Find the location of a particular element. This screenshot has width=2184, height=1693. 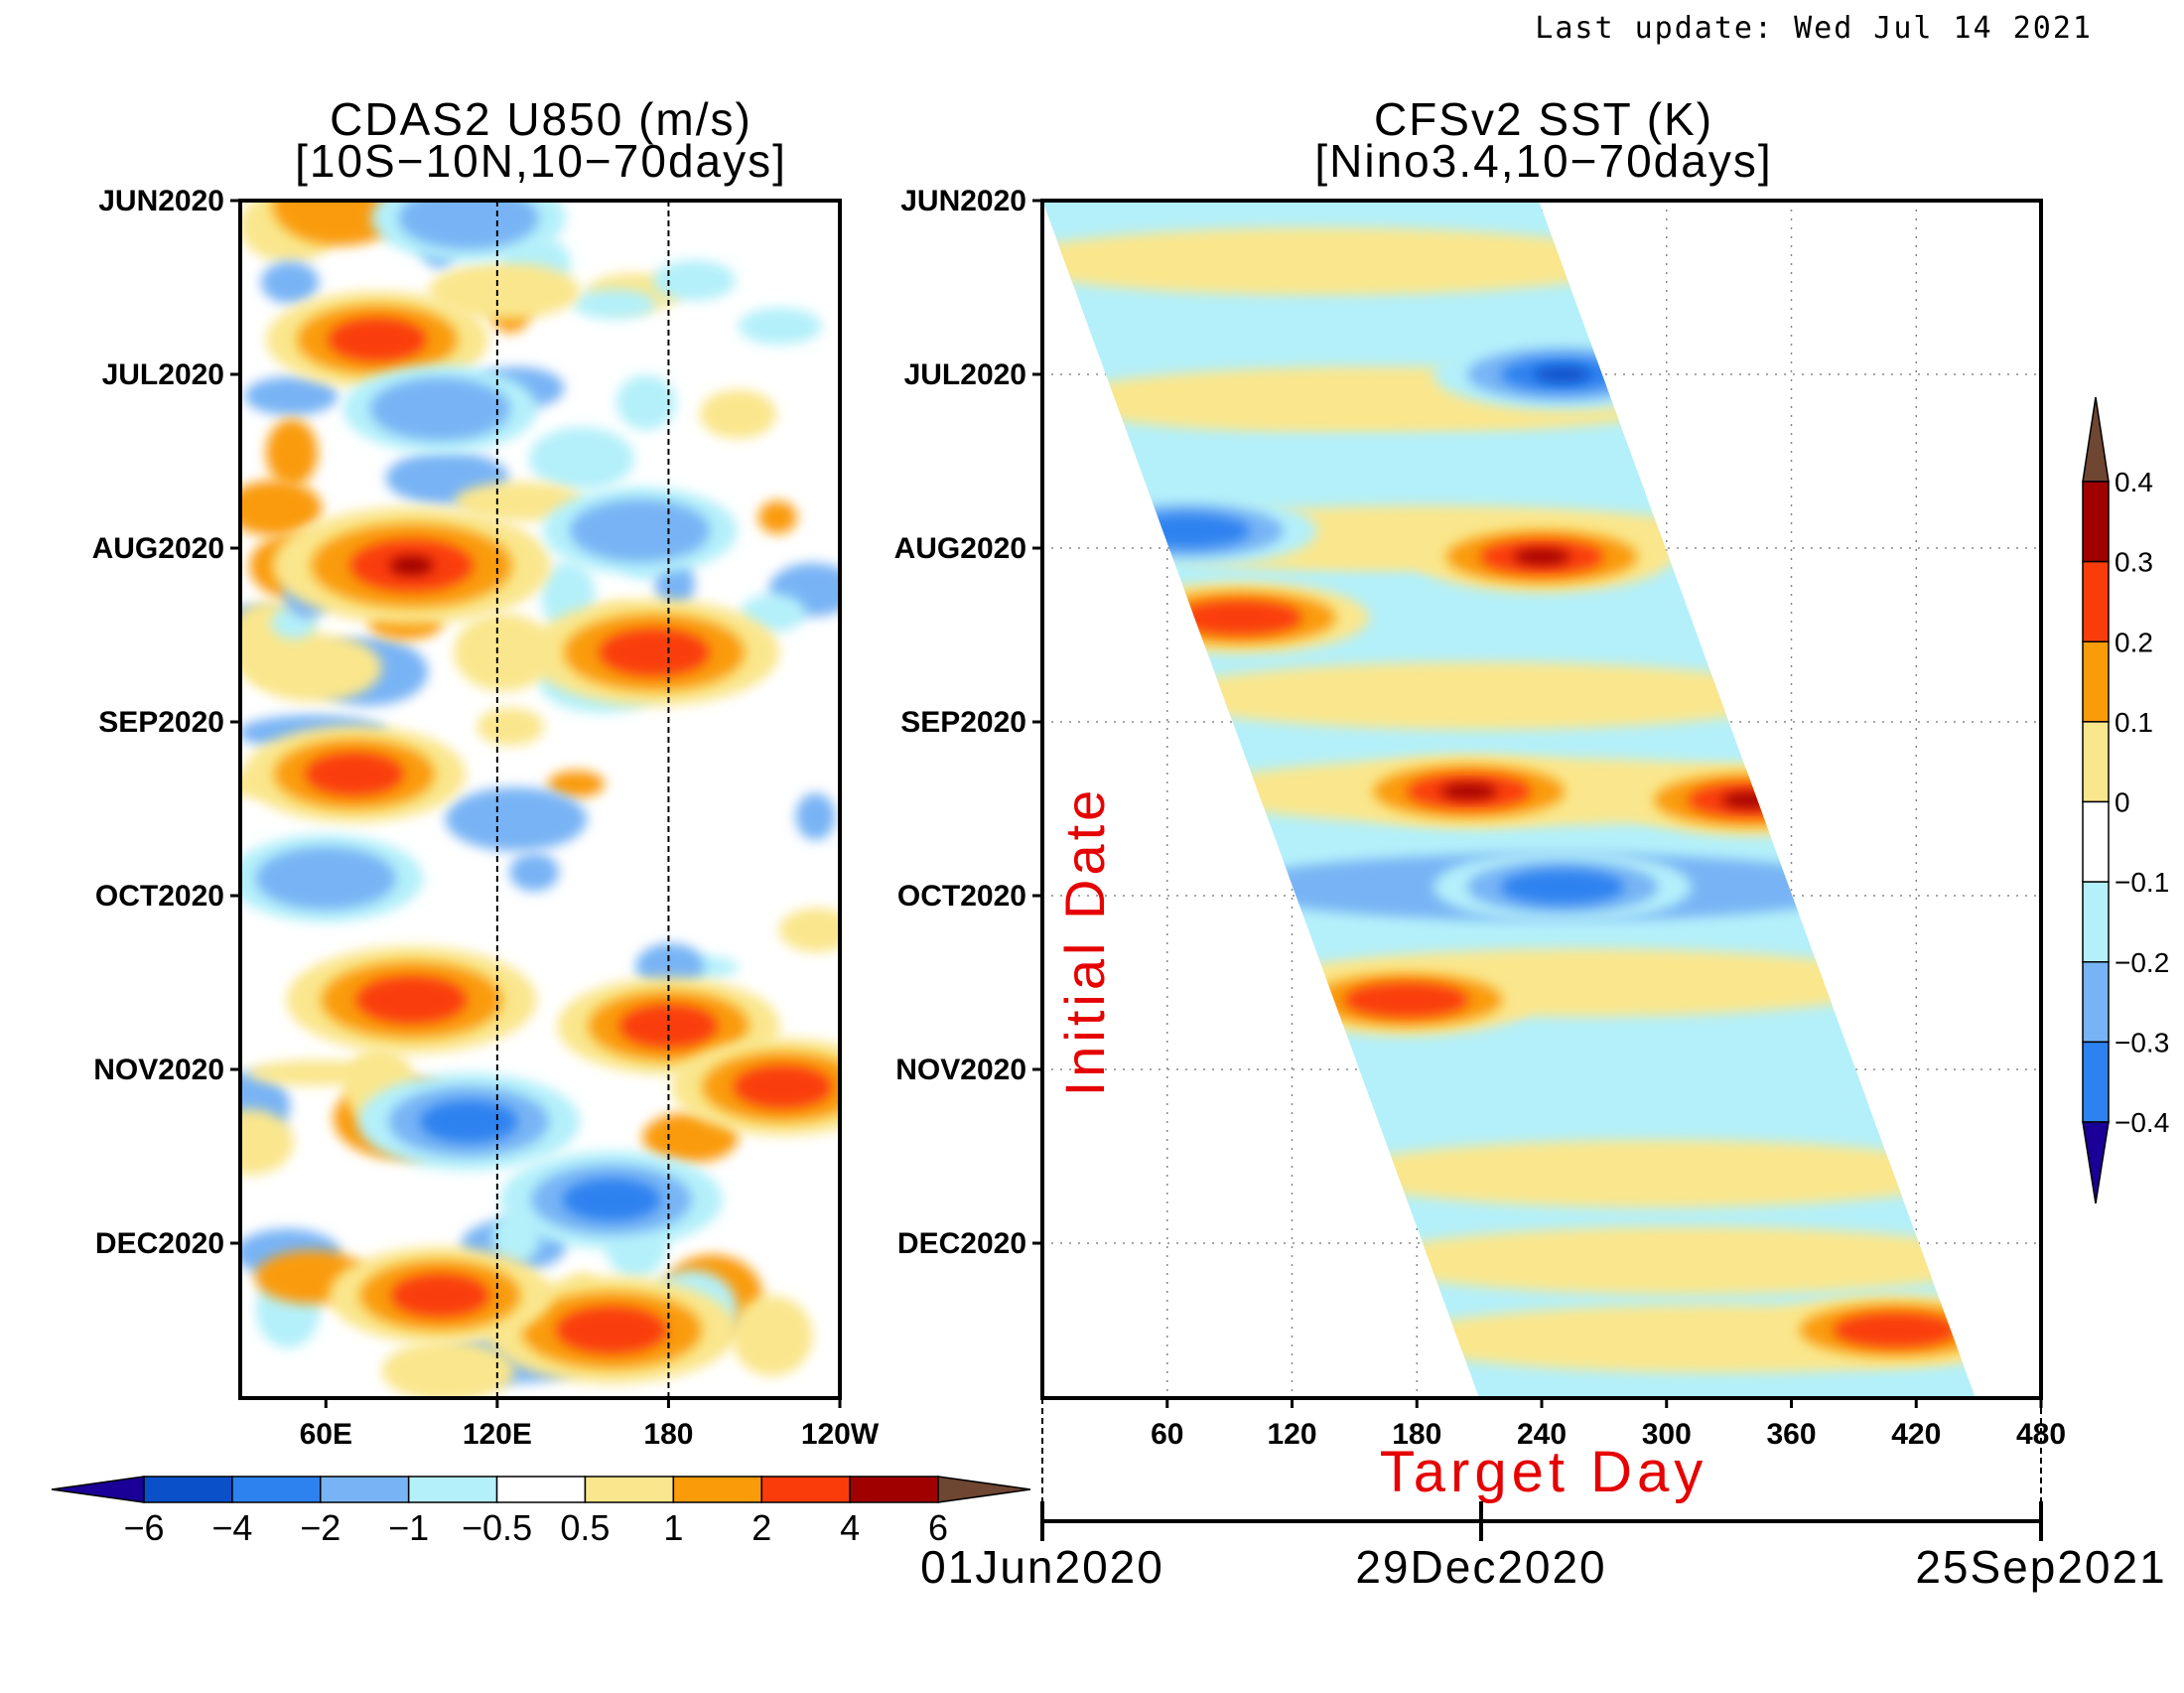

right-colorbar-label: −0.3 is located at coordinates (2142, 1042).